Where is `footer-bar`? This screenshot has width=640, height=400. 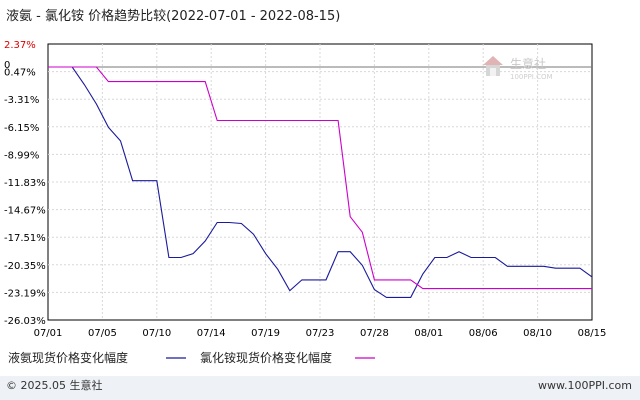 footer-bar is located at coordinates (320, 388).